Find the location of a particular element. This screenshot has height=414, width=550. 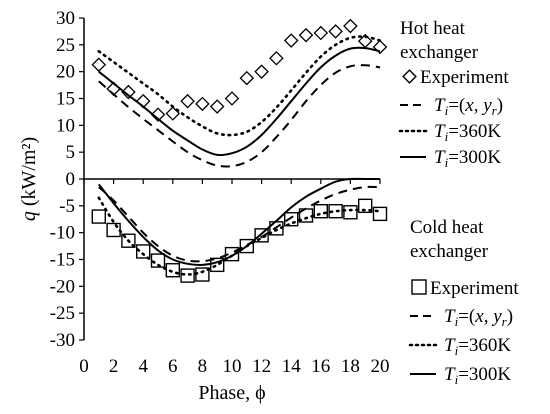

legend-cold-square-marker is located at coordinates (419, 287).